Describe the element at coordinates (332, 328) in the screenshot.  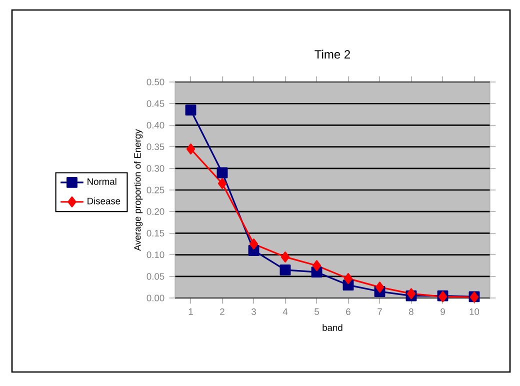
I see `x-axis-title: band` at that location.